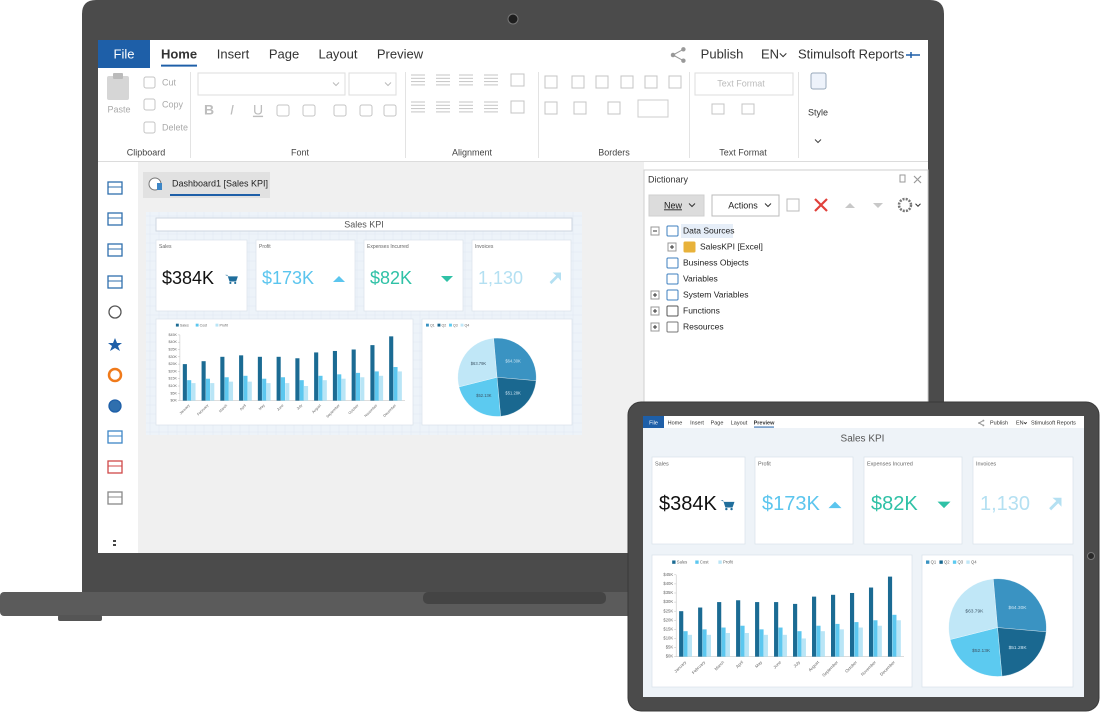 This screenshot has height=717, width=1100. I want to click on format-tool-icon, so click(718, 109).